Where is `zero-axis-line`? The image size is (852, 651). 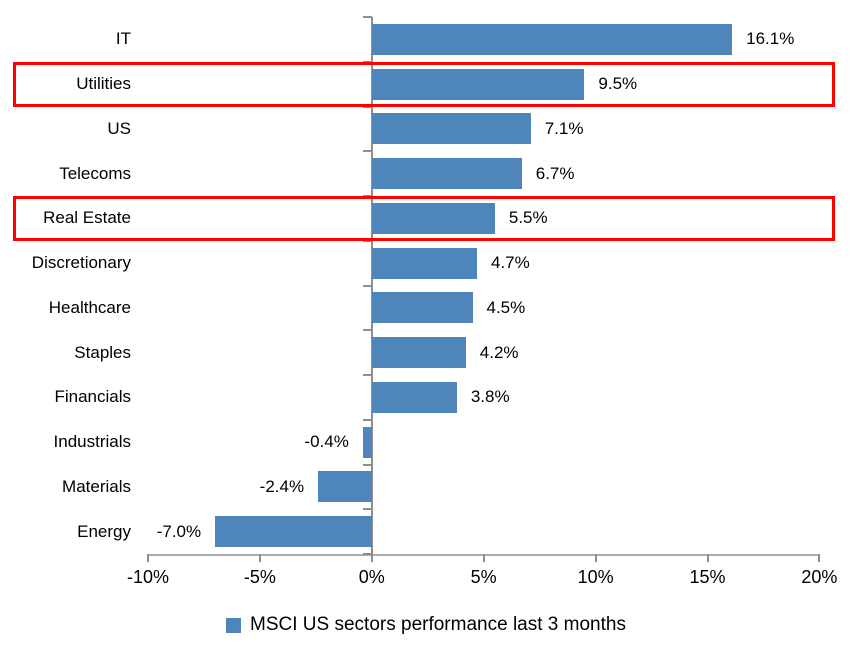
zero-axis-line is located at coordinates (371, 285).